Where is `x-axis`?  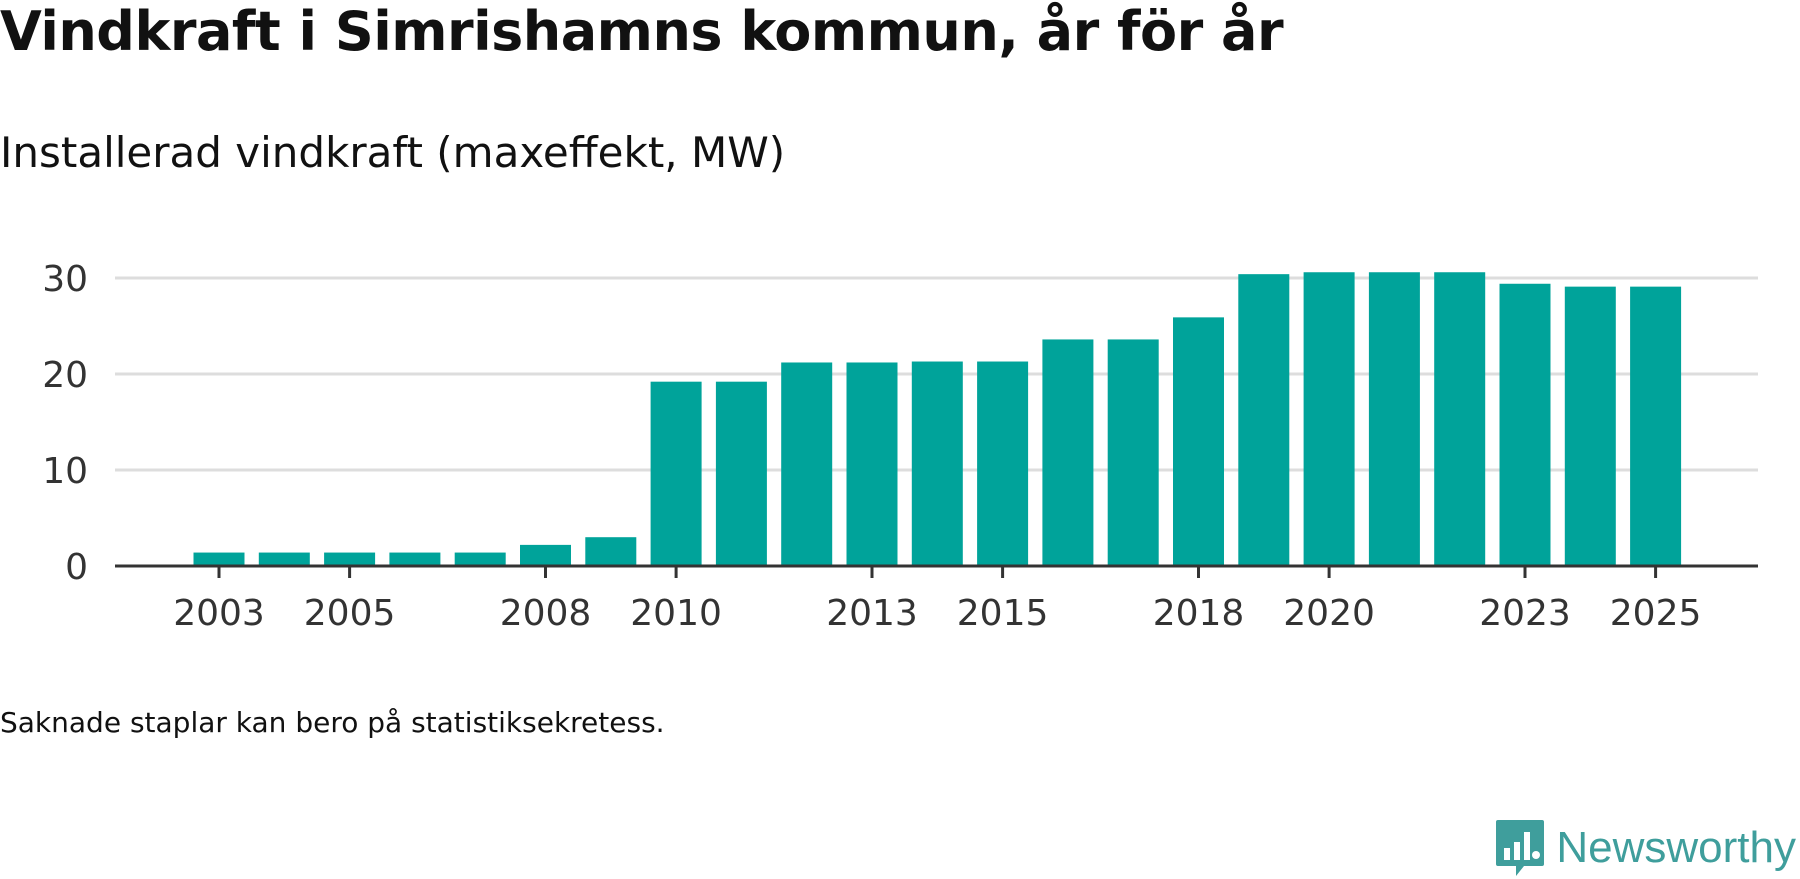 x-axis is located at coordinates (936, 571).